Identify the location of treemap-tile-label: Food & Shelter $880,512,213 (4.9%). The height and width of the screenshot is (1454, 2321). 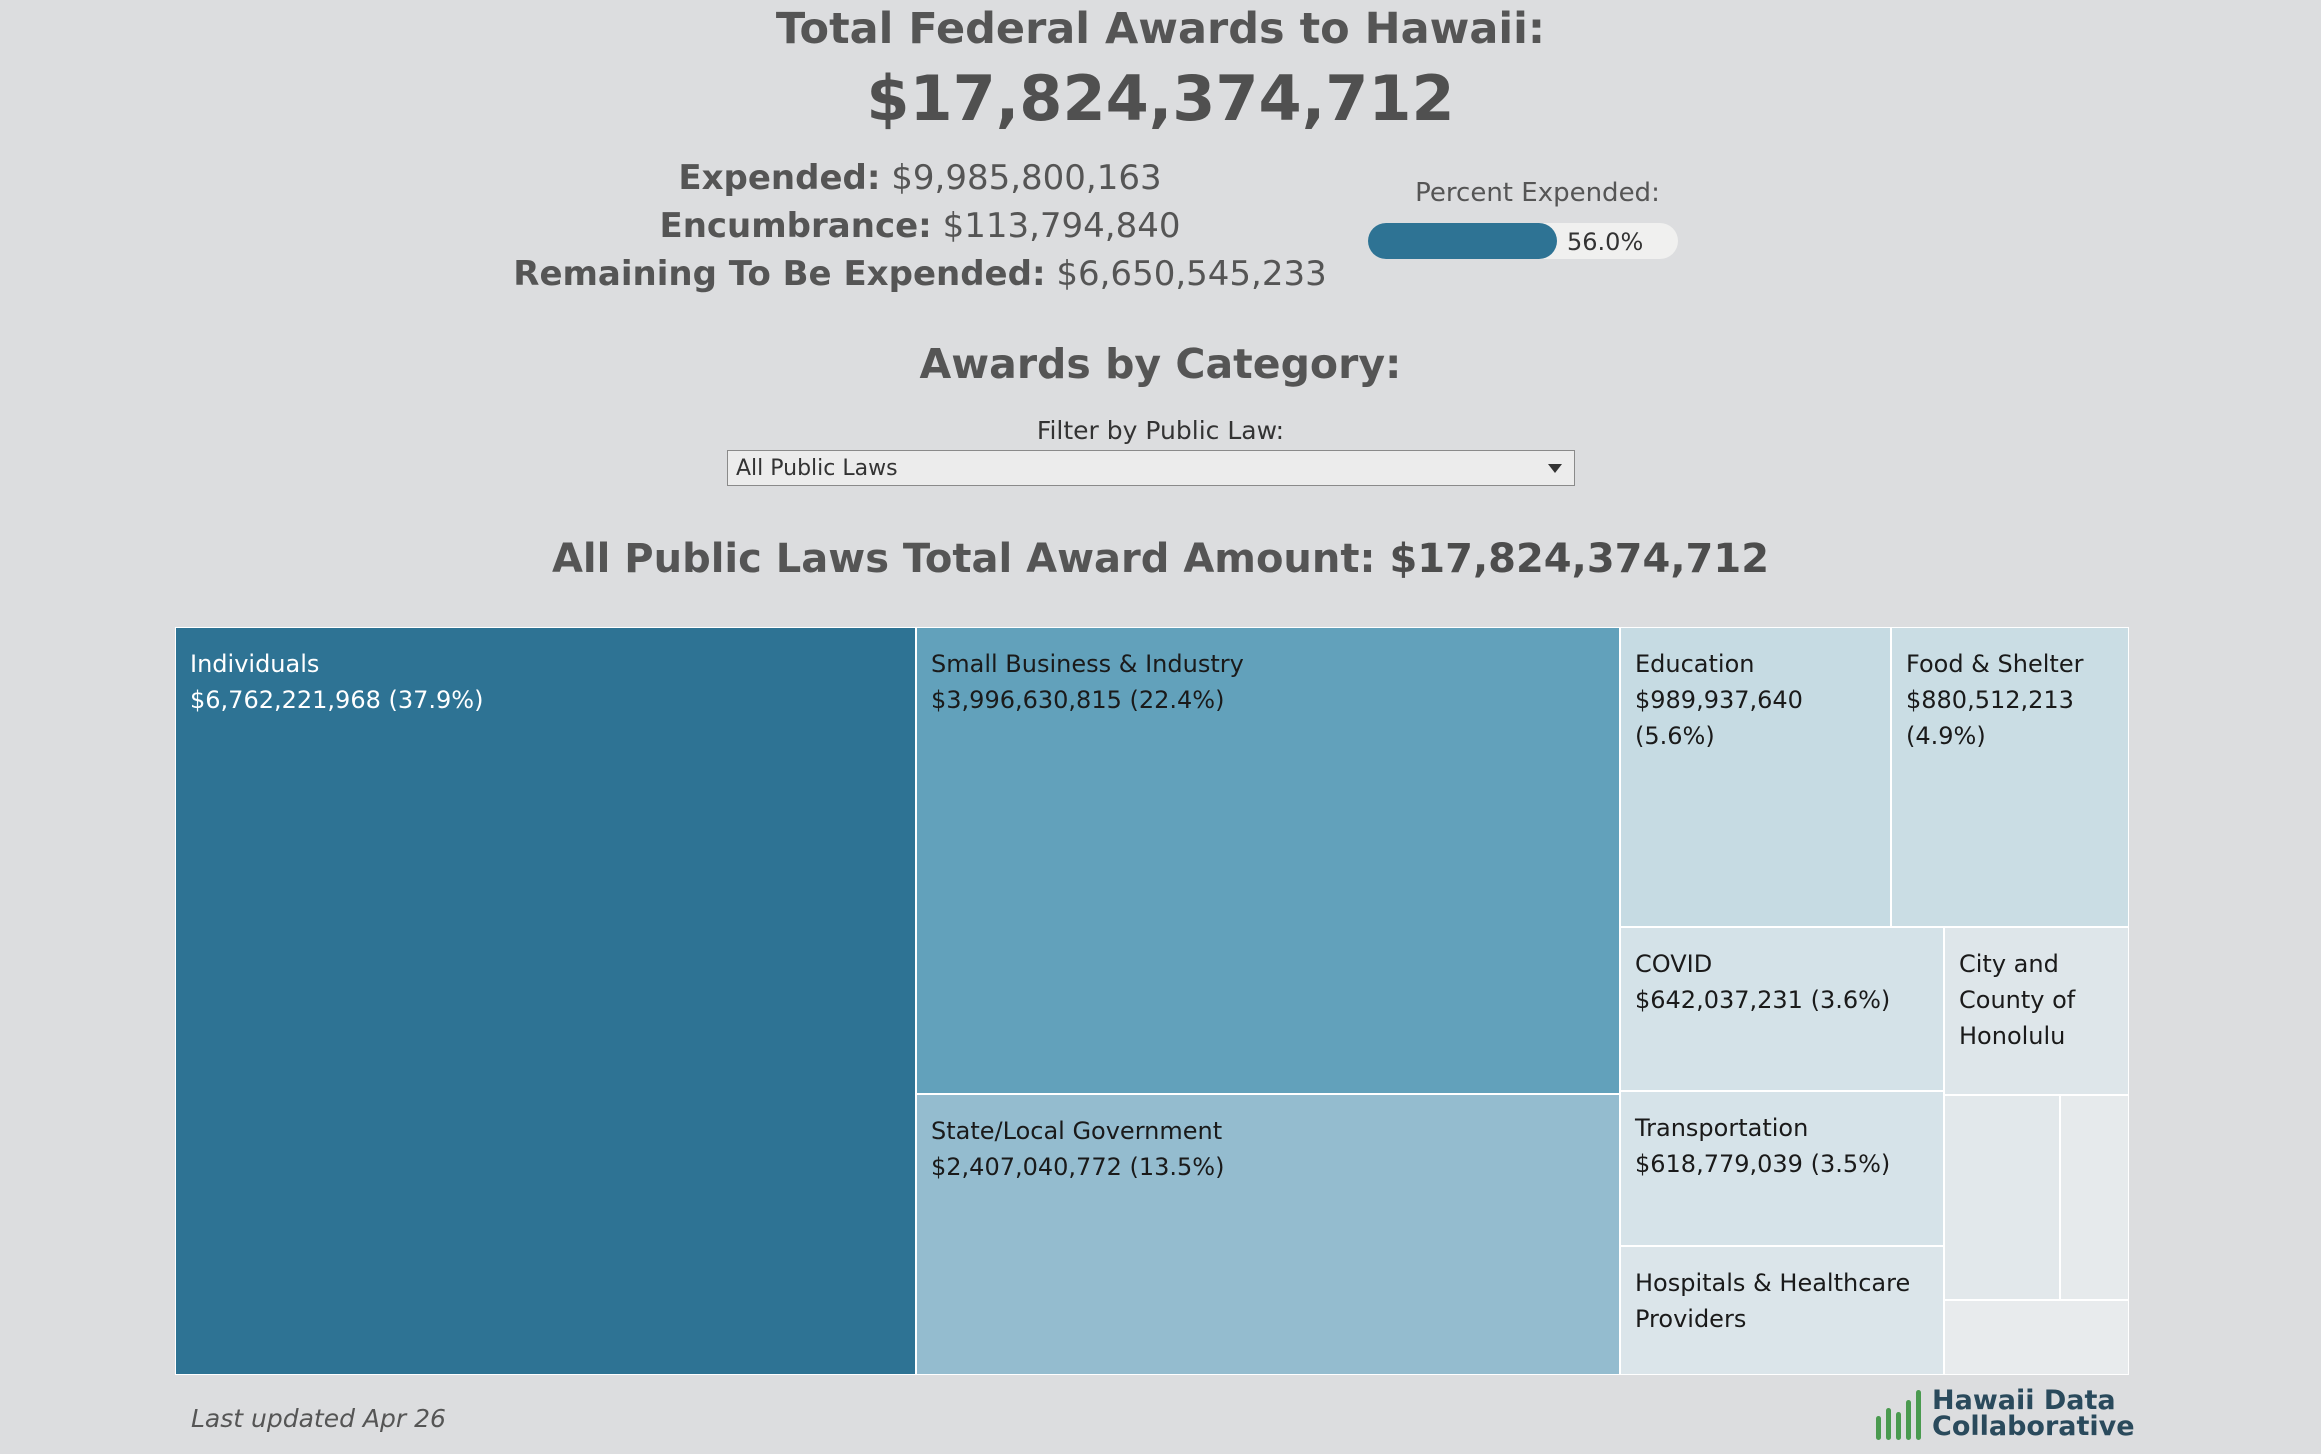
(2013, 700).